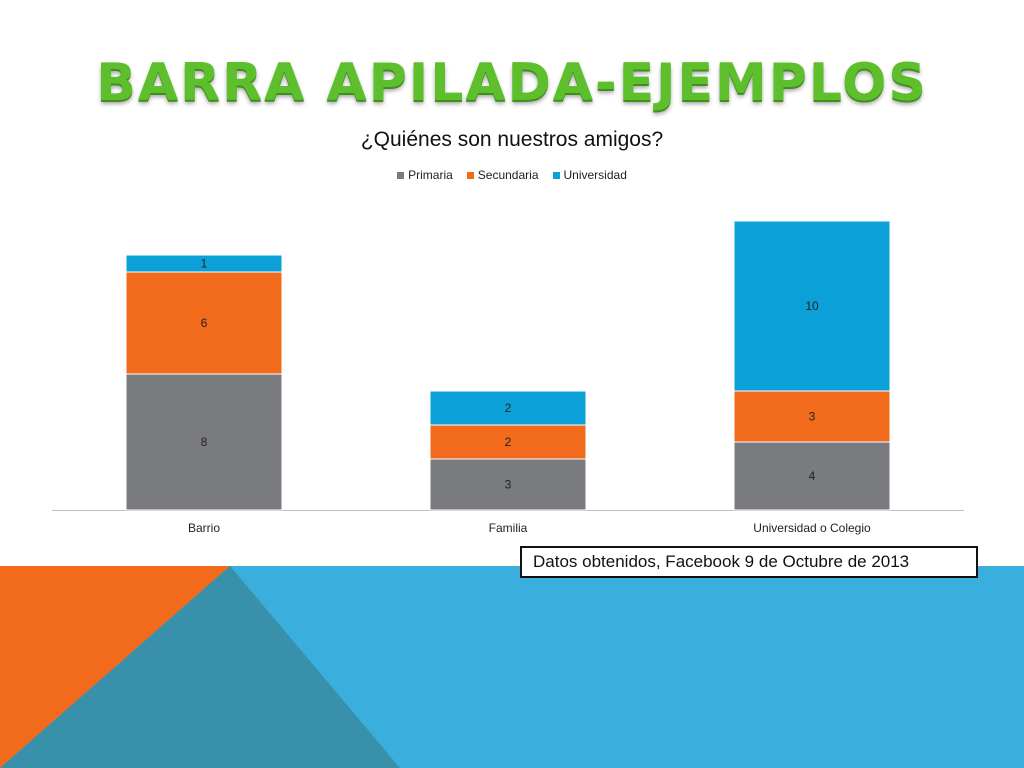  What do you see at coordinates (512, 139) in the screenshot?
I see `chart-title: ¿Quiénes son nuestros amigos?` at bounding box center [512, 139].